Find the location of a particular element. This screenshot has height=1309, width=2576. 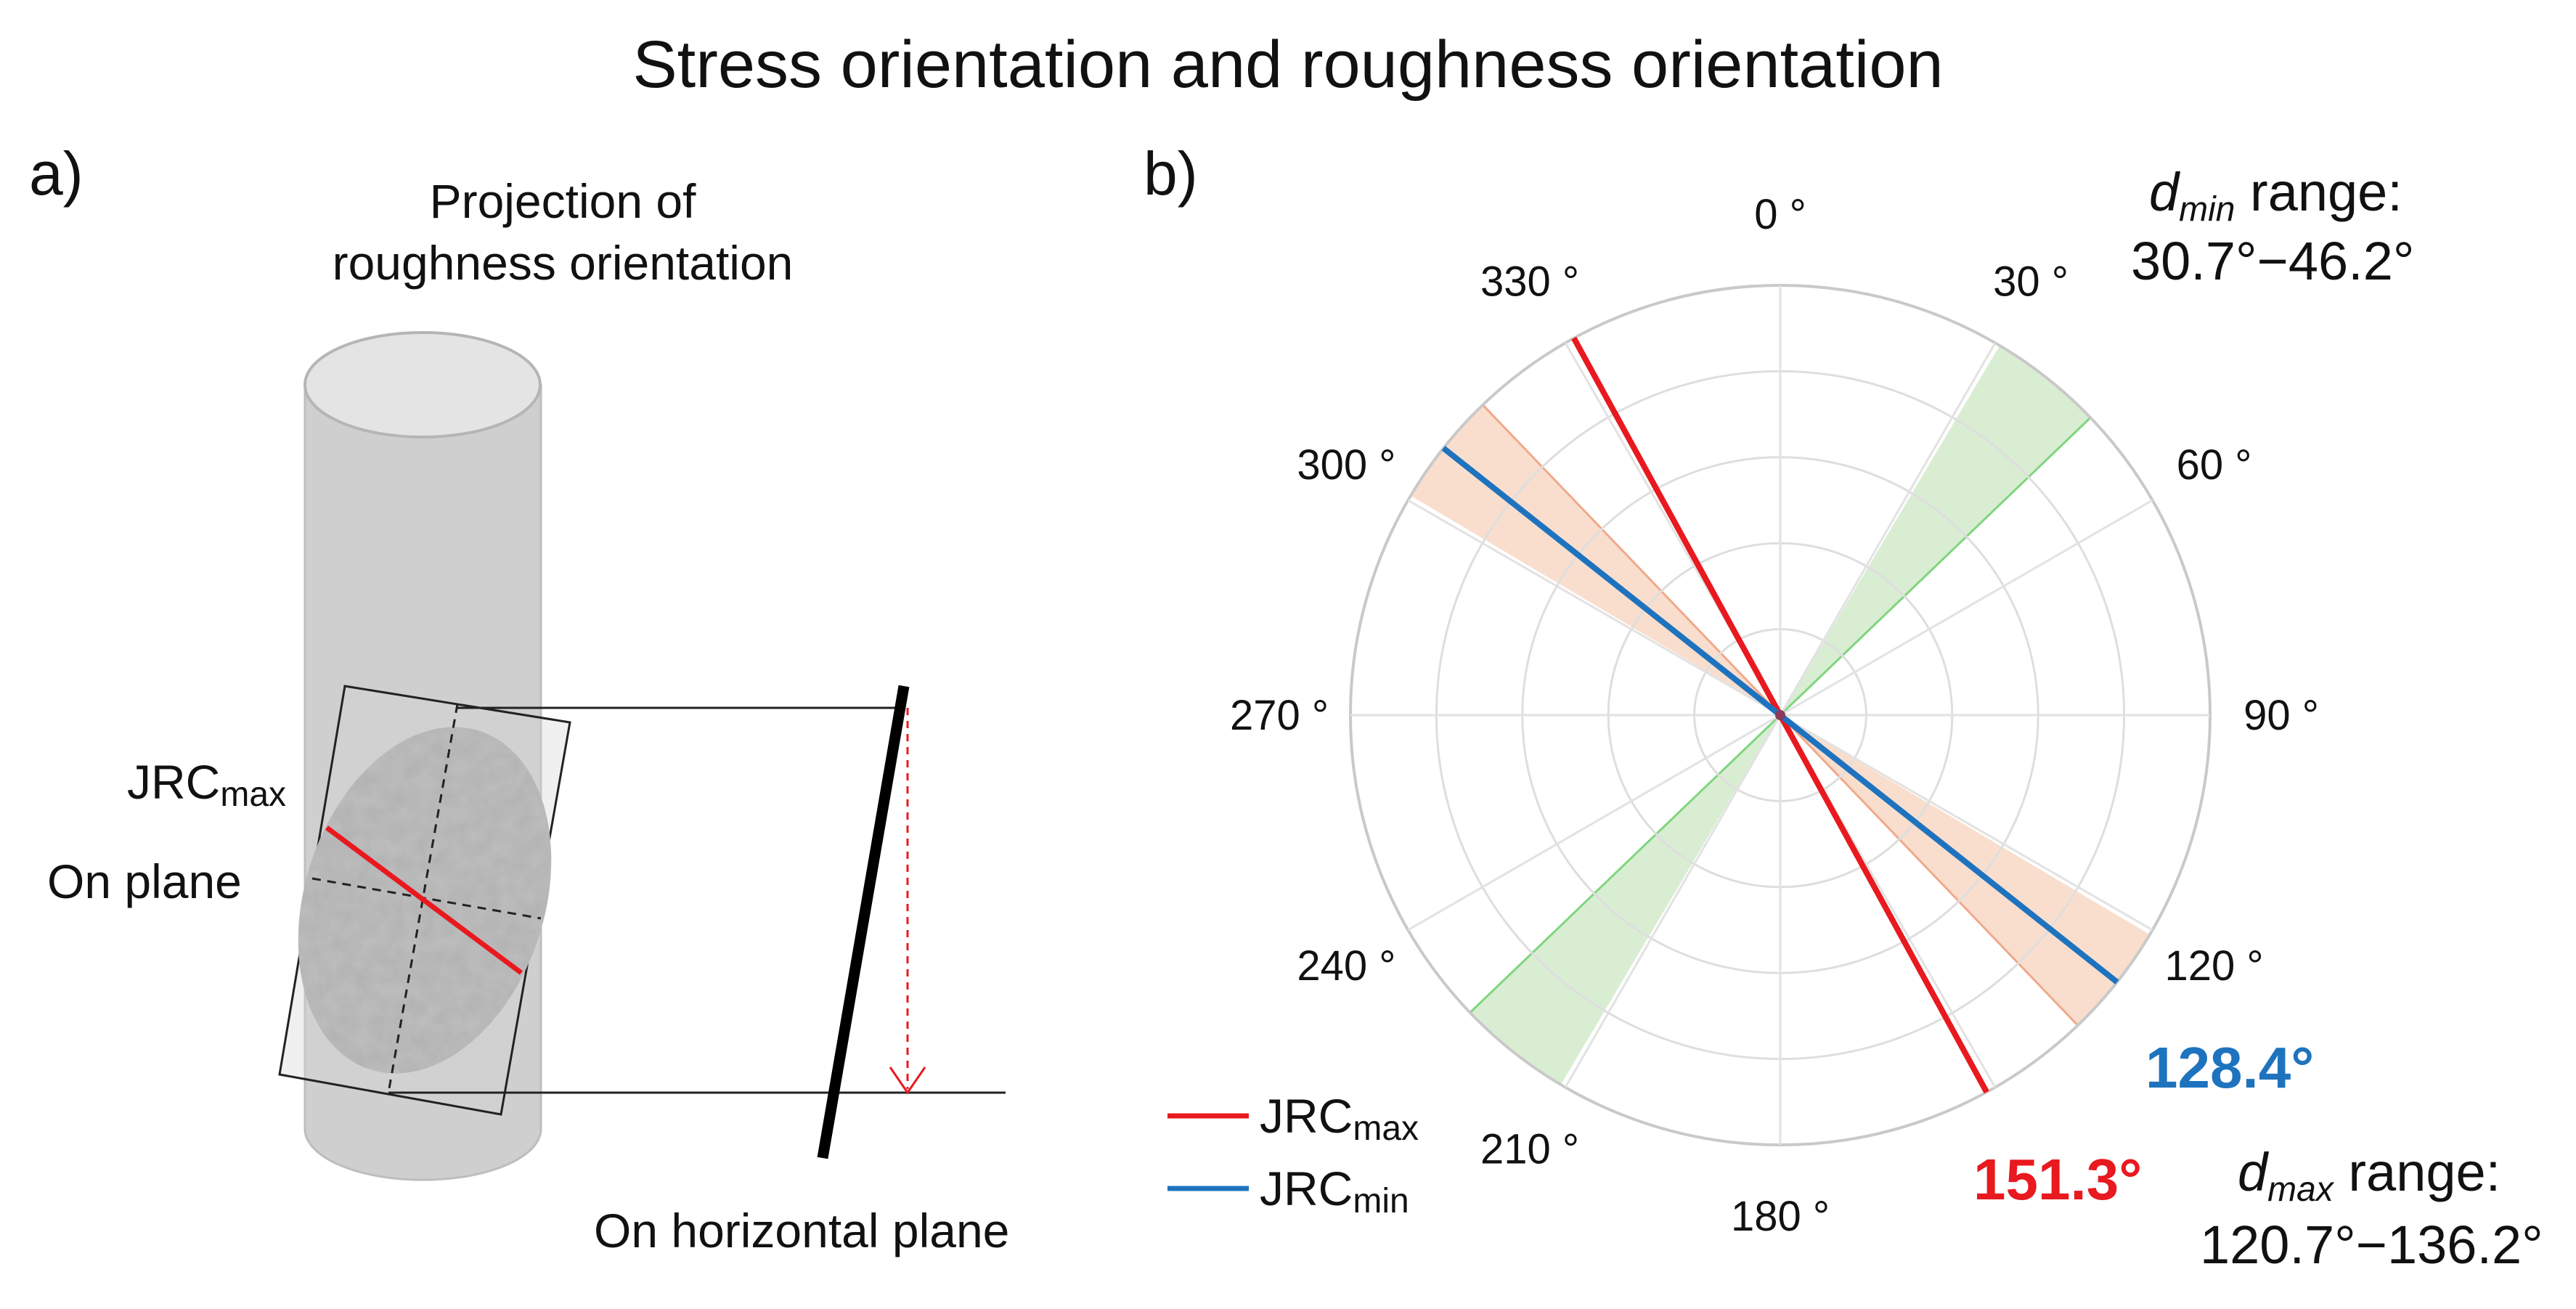

on-horizontal-plane-label: On horizontal plane is located at coordinates (801, 1230).